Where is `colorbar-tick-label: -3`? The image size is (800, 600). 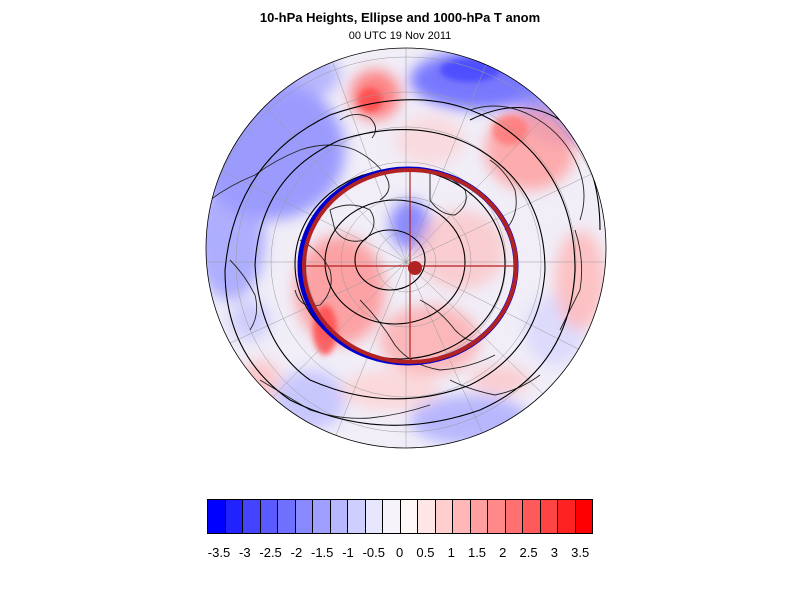 colorbar-tick-label: -3 is located at coordinates (245, 552).